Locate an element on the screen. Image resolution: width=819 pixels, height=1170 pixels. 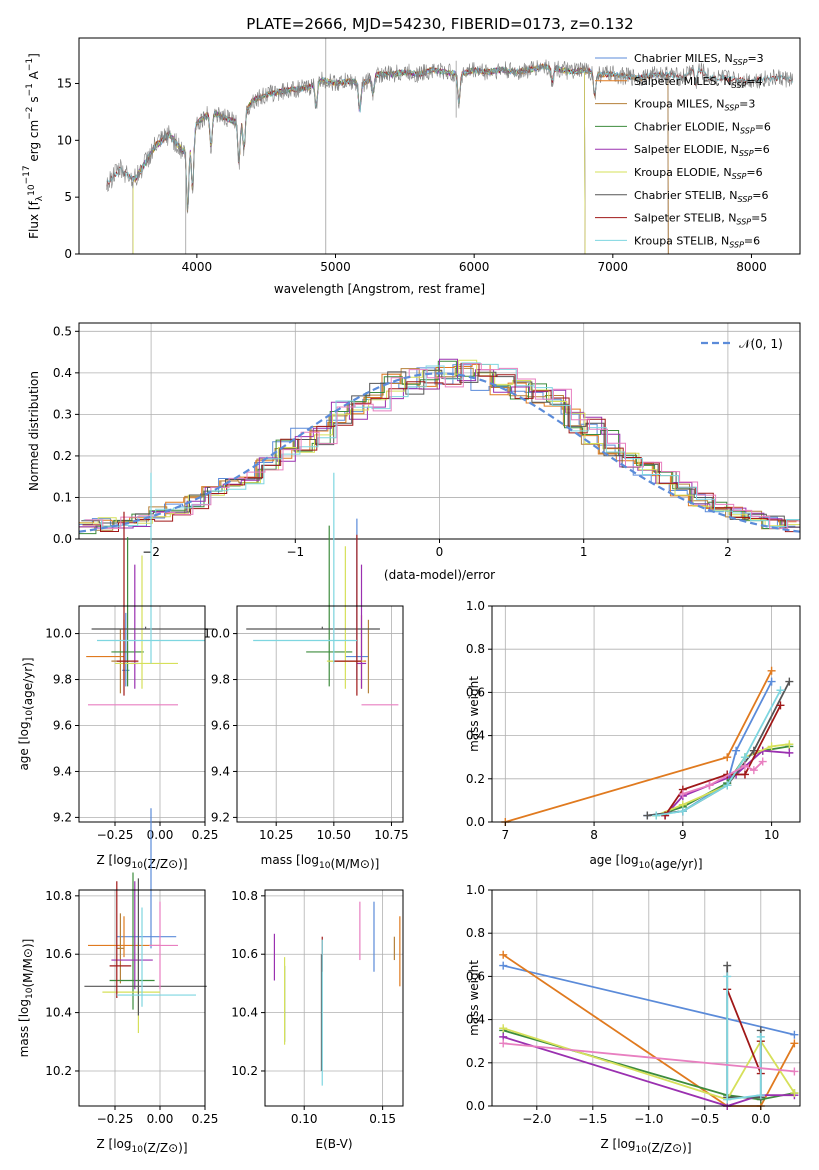
y-tick-label: 0 is located at coordinates (68, 254).